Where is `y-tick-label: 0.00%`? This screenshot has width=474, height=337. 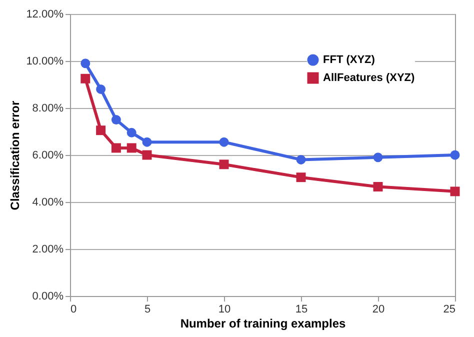 y-tick-label: 0.00% is located at coordinates (48, 296).